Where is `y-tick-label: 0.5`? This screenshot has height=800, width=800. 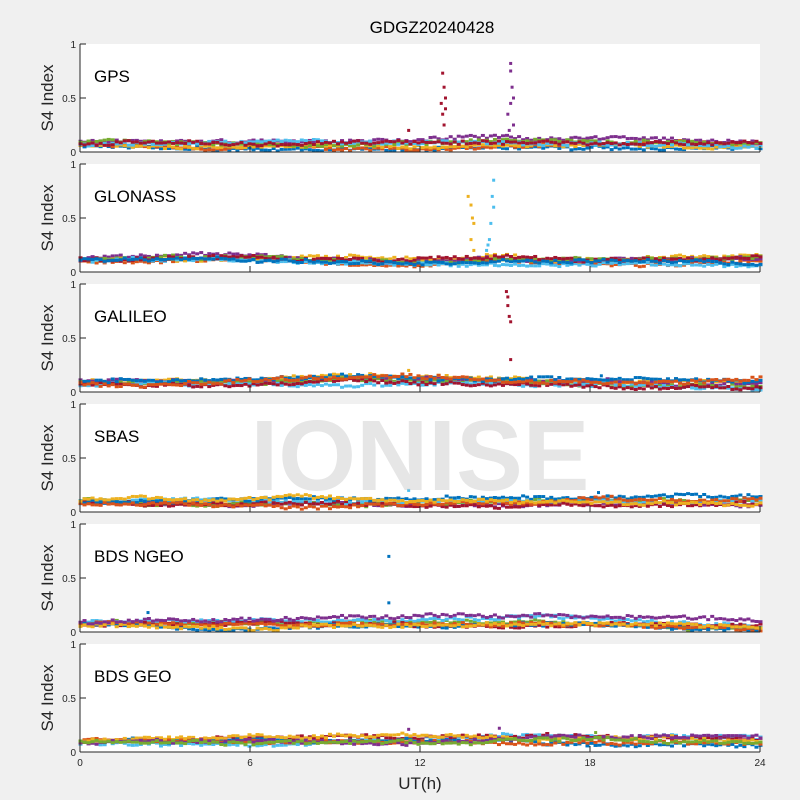 y-tick-label: 0.5 is located at coordinates (69, 339).